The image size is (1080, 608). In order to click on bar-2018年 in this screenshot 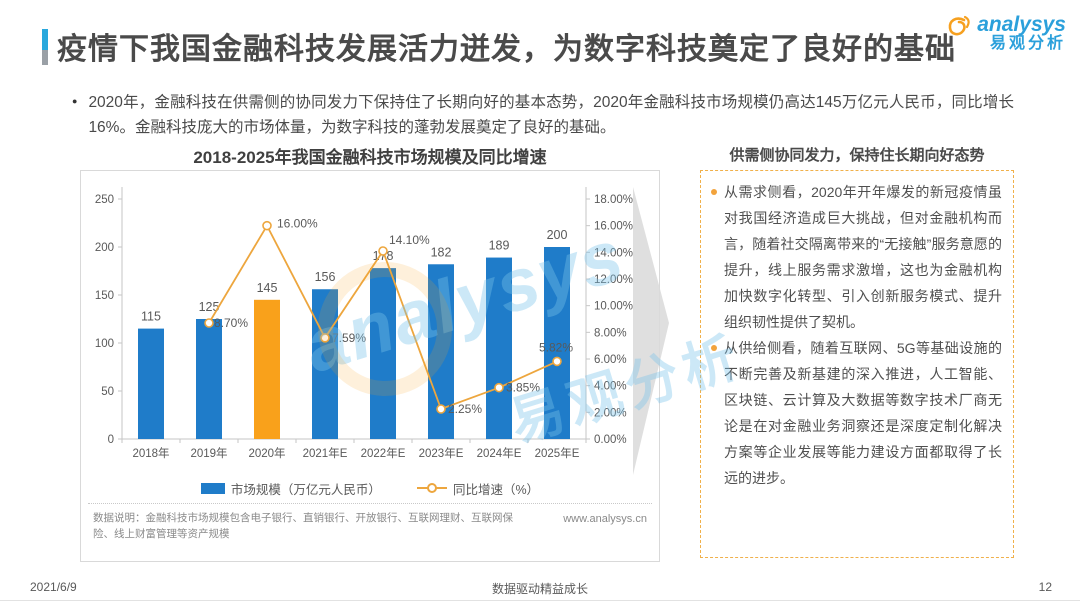, I will do `click(151, 383)`.